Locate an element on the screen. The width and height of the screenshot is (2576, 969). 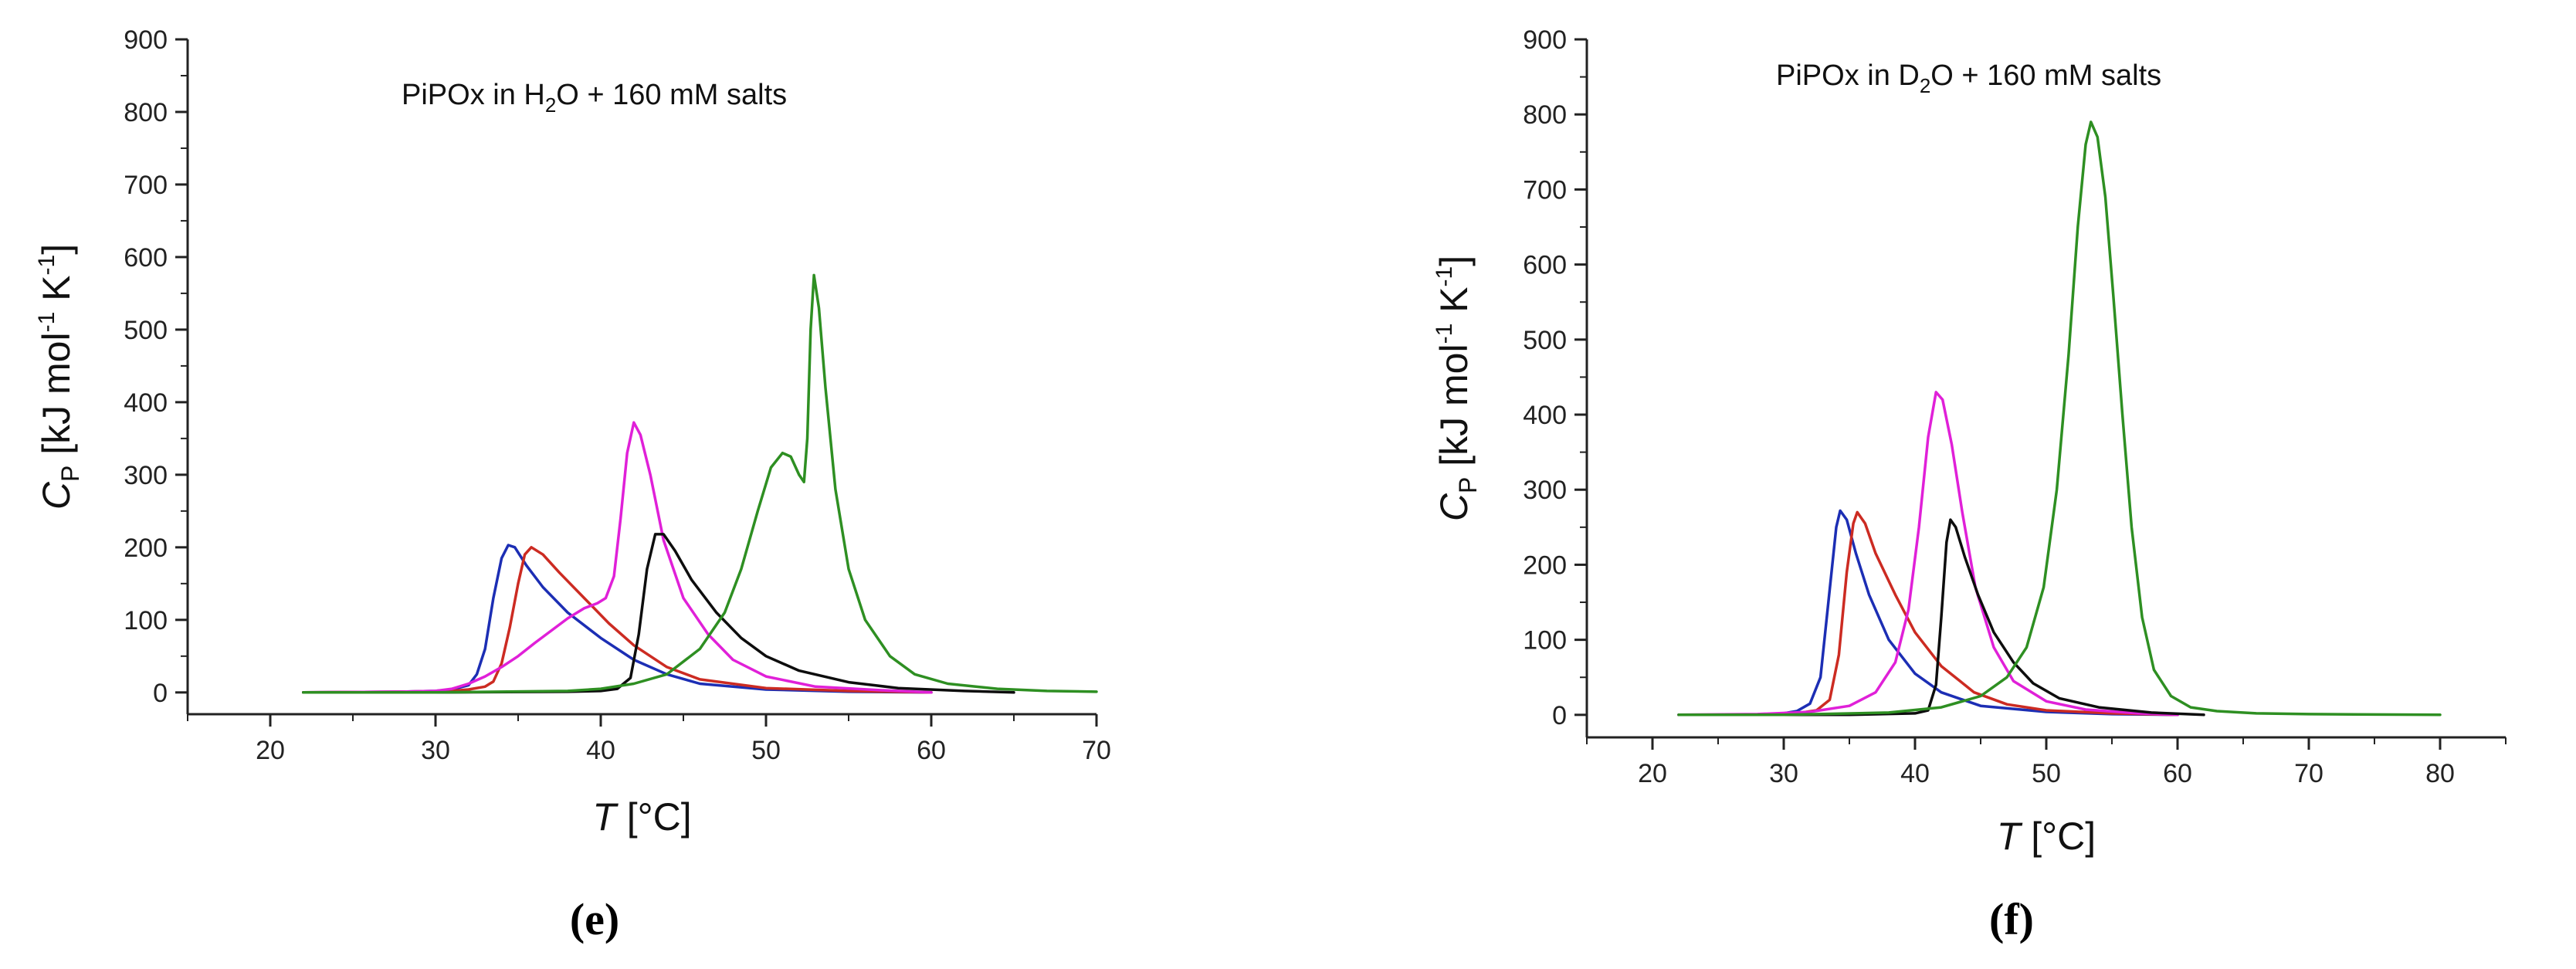
panel-e-y-axis-unit: ] is located at coordinates (56, 249).